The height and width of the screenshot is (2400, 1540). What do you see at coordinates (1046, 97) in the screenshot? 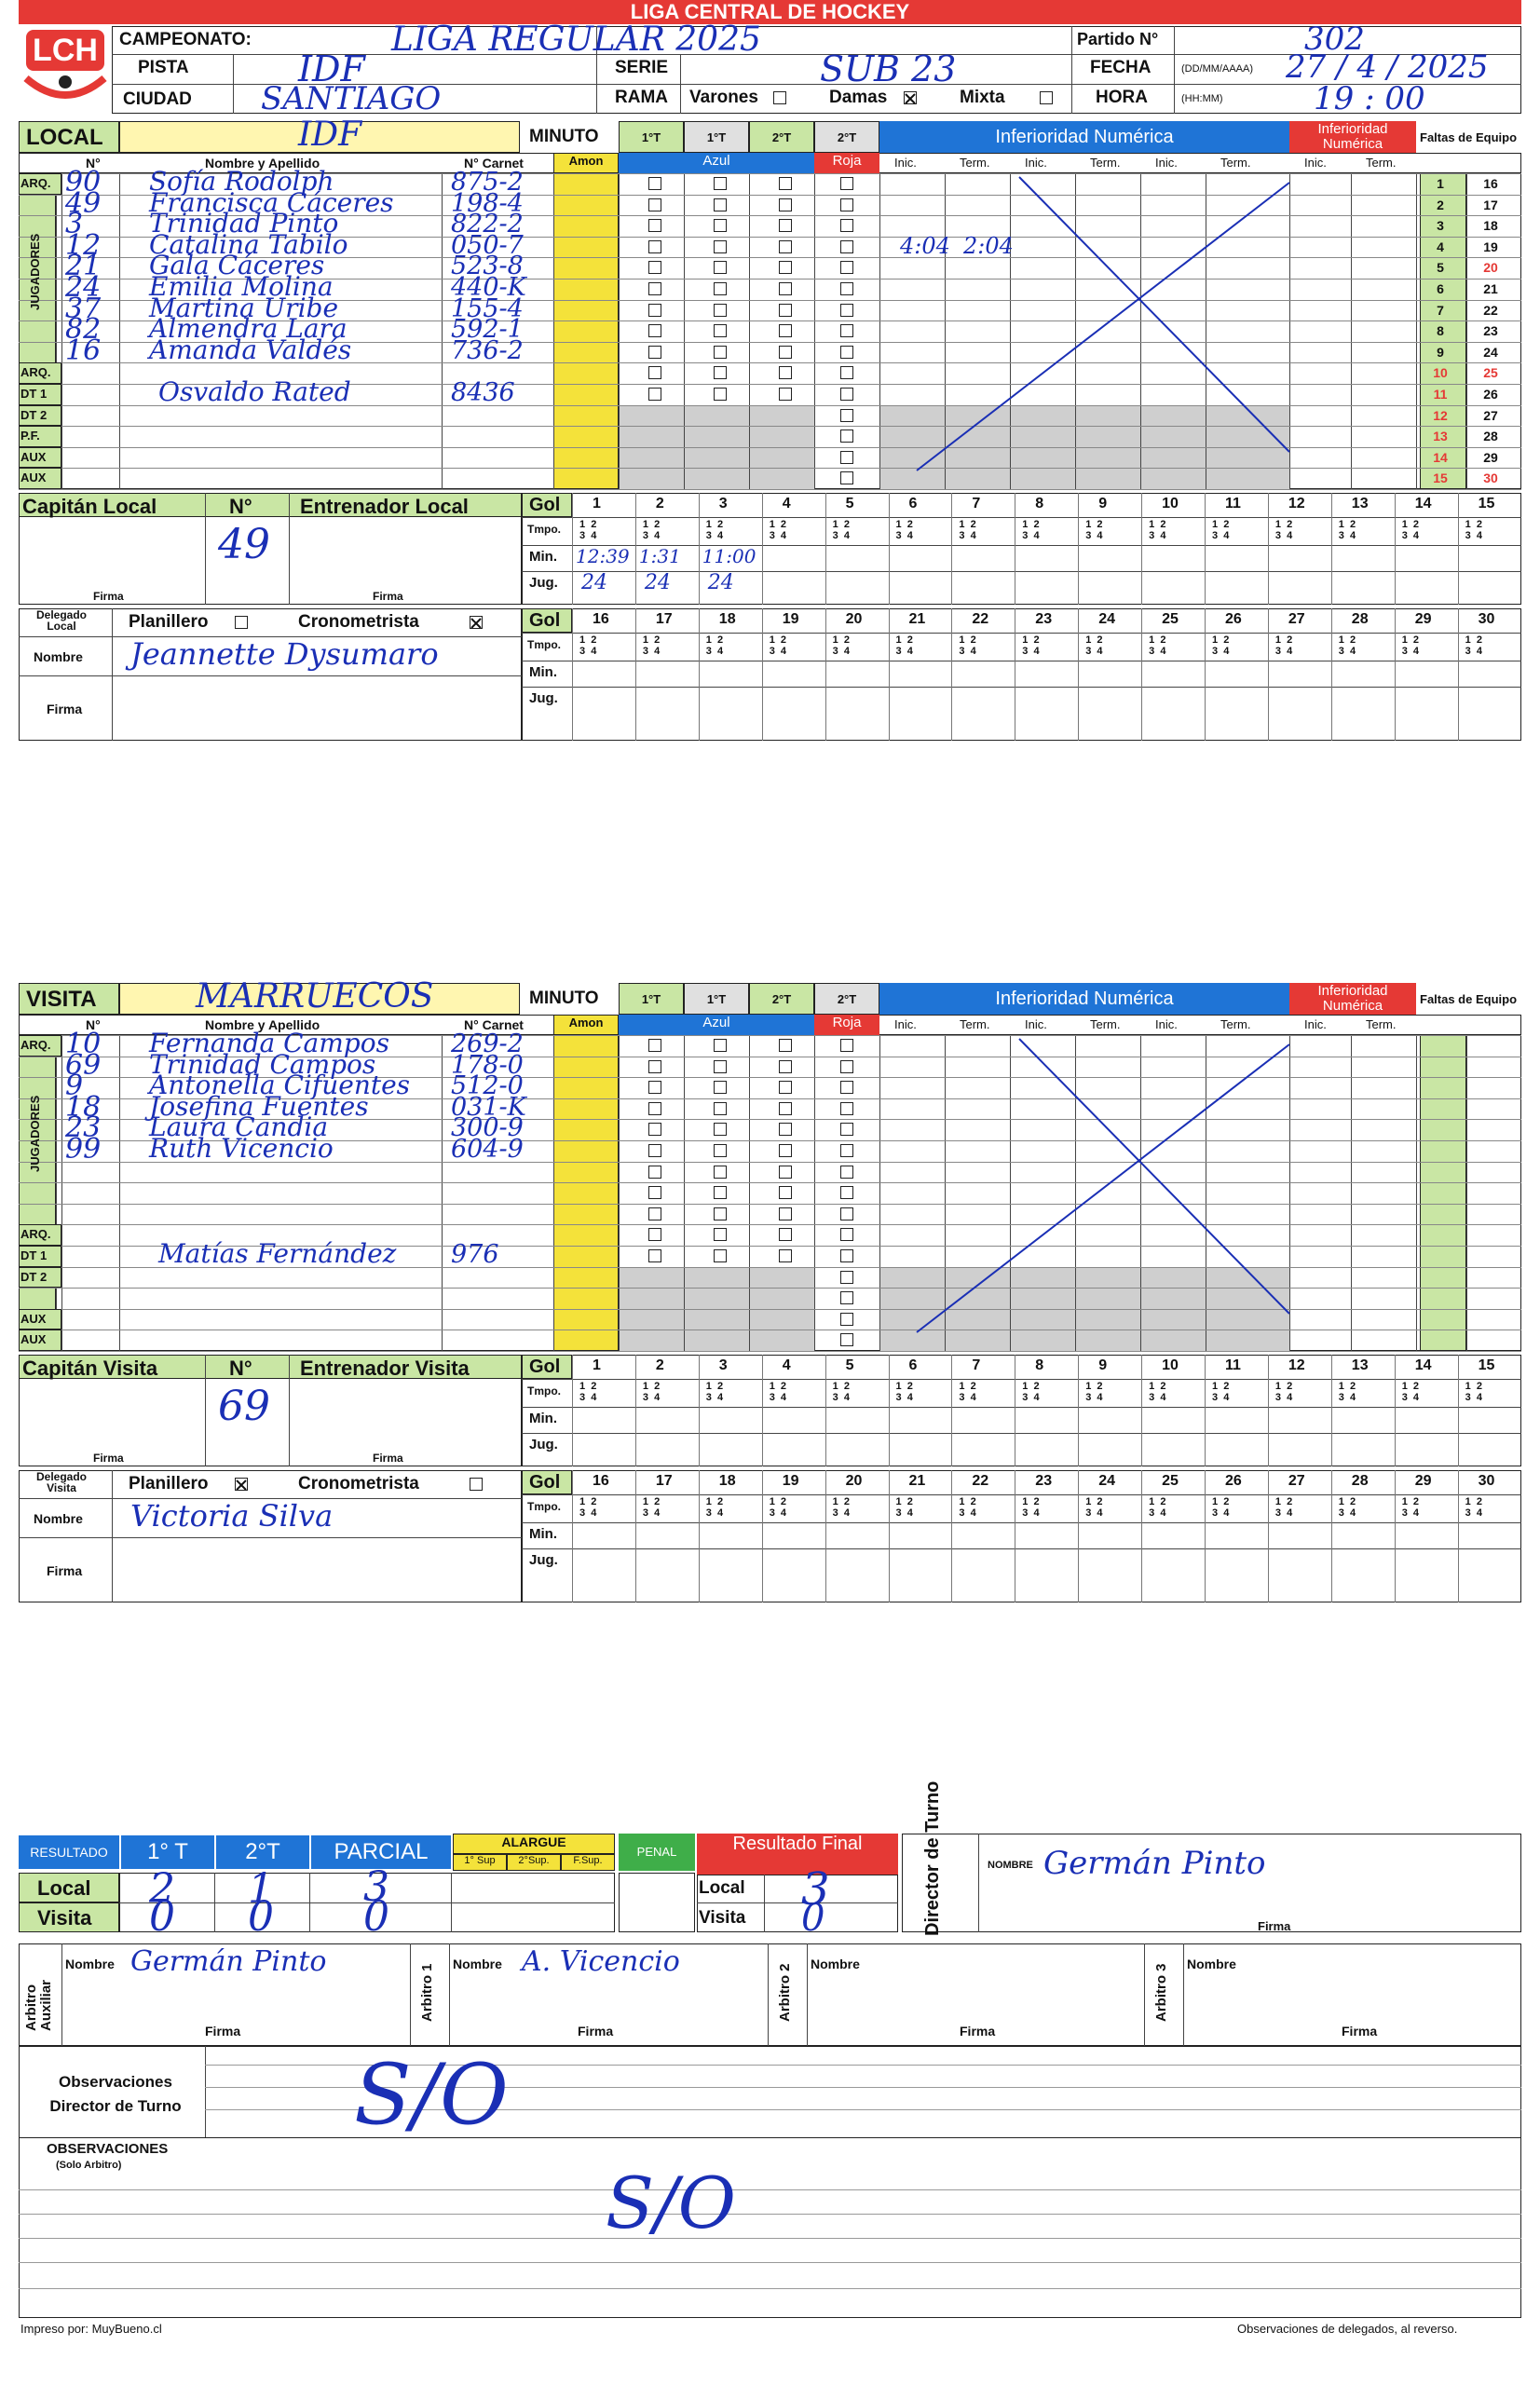
I see `mixta-checkbox` at bounding box center [1046, 97].